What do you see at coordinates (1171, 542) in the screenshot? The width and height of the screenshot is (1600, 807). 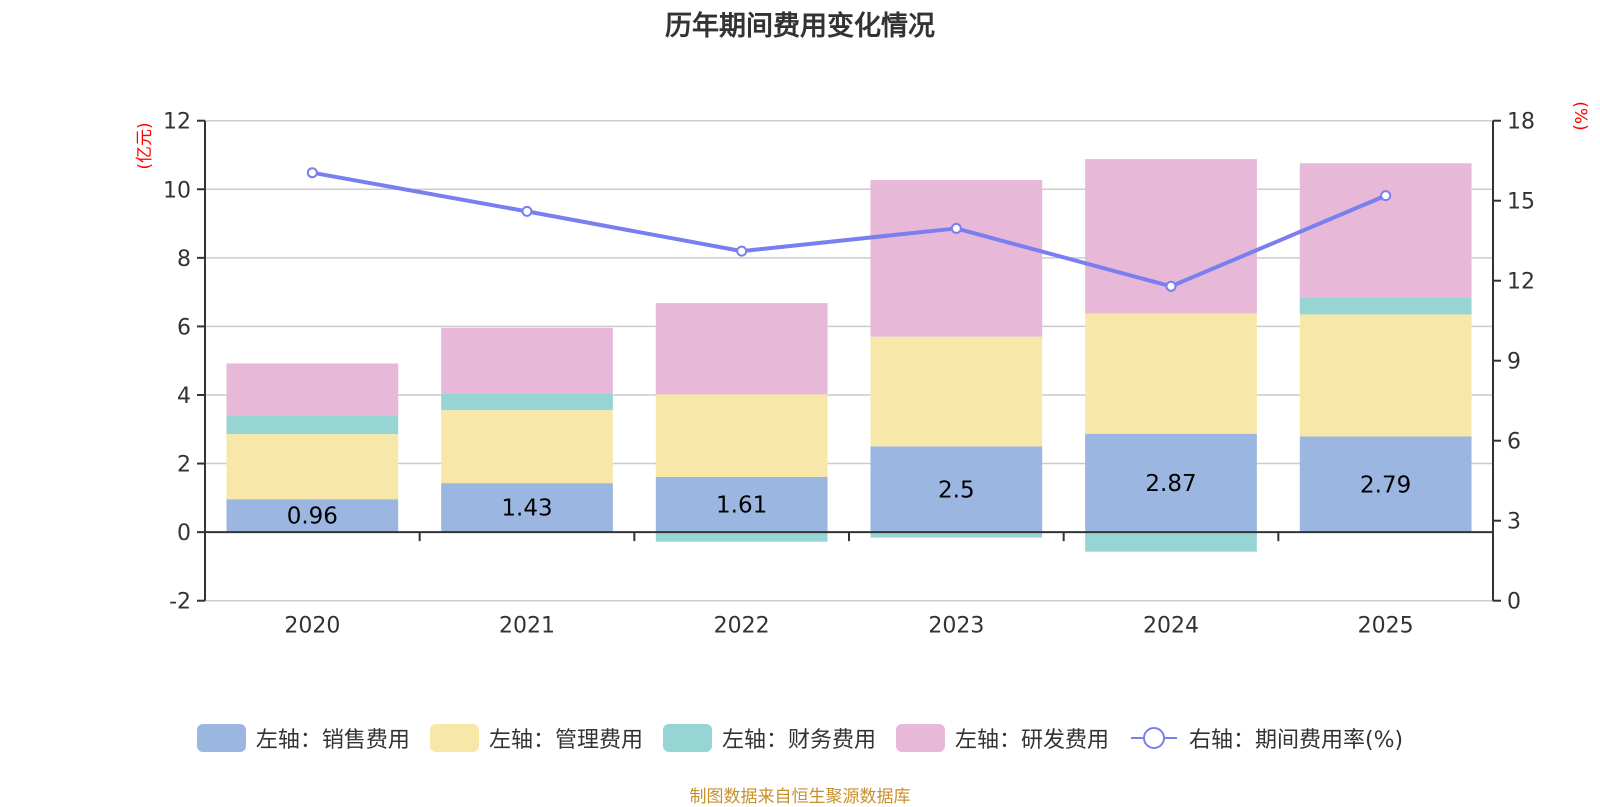 I see `bar-finance-2024` at bounding box center [1171, 542].